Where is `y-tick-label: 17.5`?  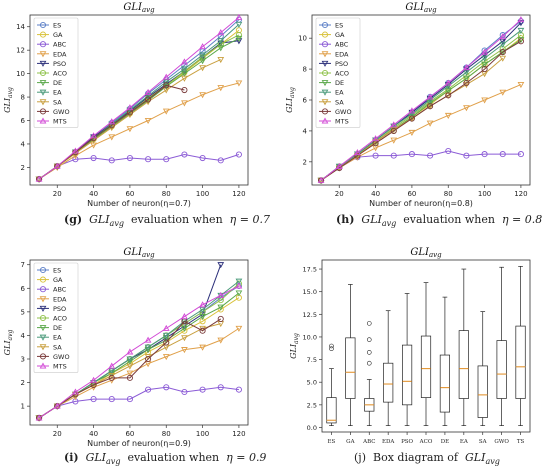 y-tick-label: 17.5 is located at coordinates (310, 270).